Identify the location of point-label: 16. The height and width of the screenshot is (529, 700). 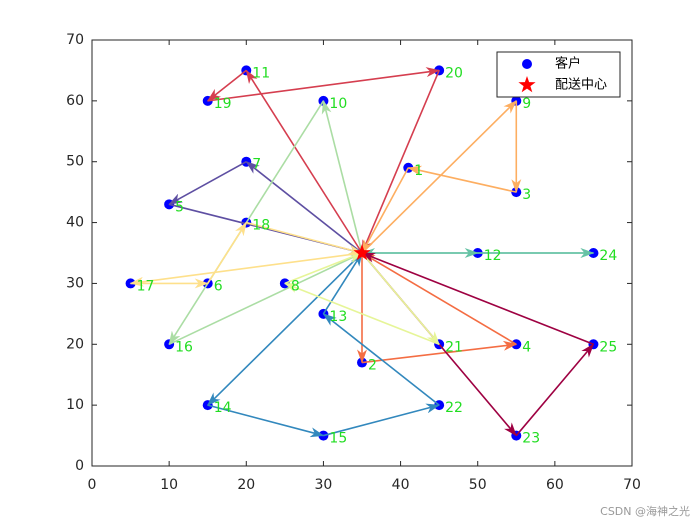
(184, 347).